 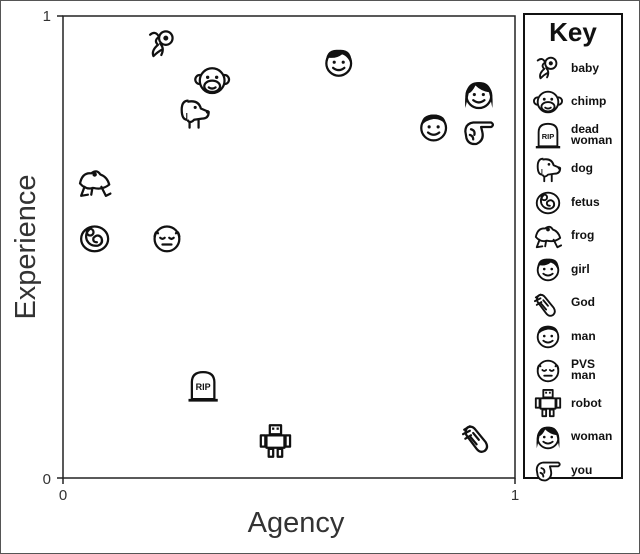 What do you see at coordinates (515, 495) in the screenshot?
I see `x-tick-label-max: 1` at bounding box center [515, 495].